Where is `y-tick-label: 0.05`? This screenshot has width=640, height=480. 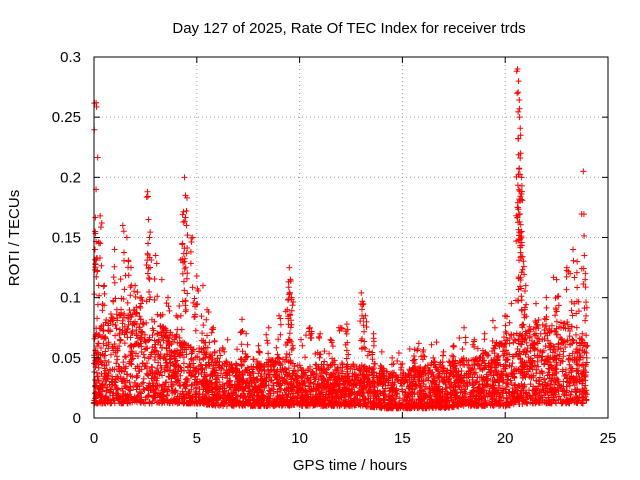
y-tick-label: 0.05 is located at coordinates (66, 358).